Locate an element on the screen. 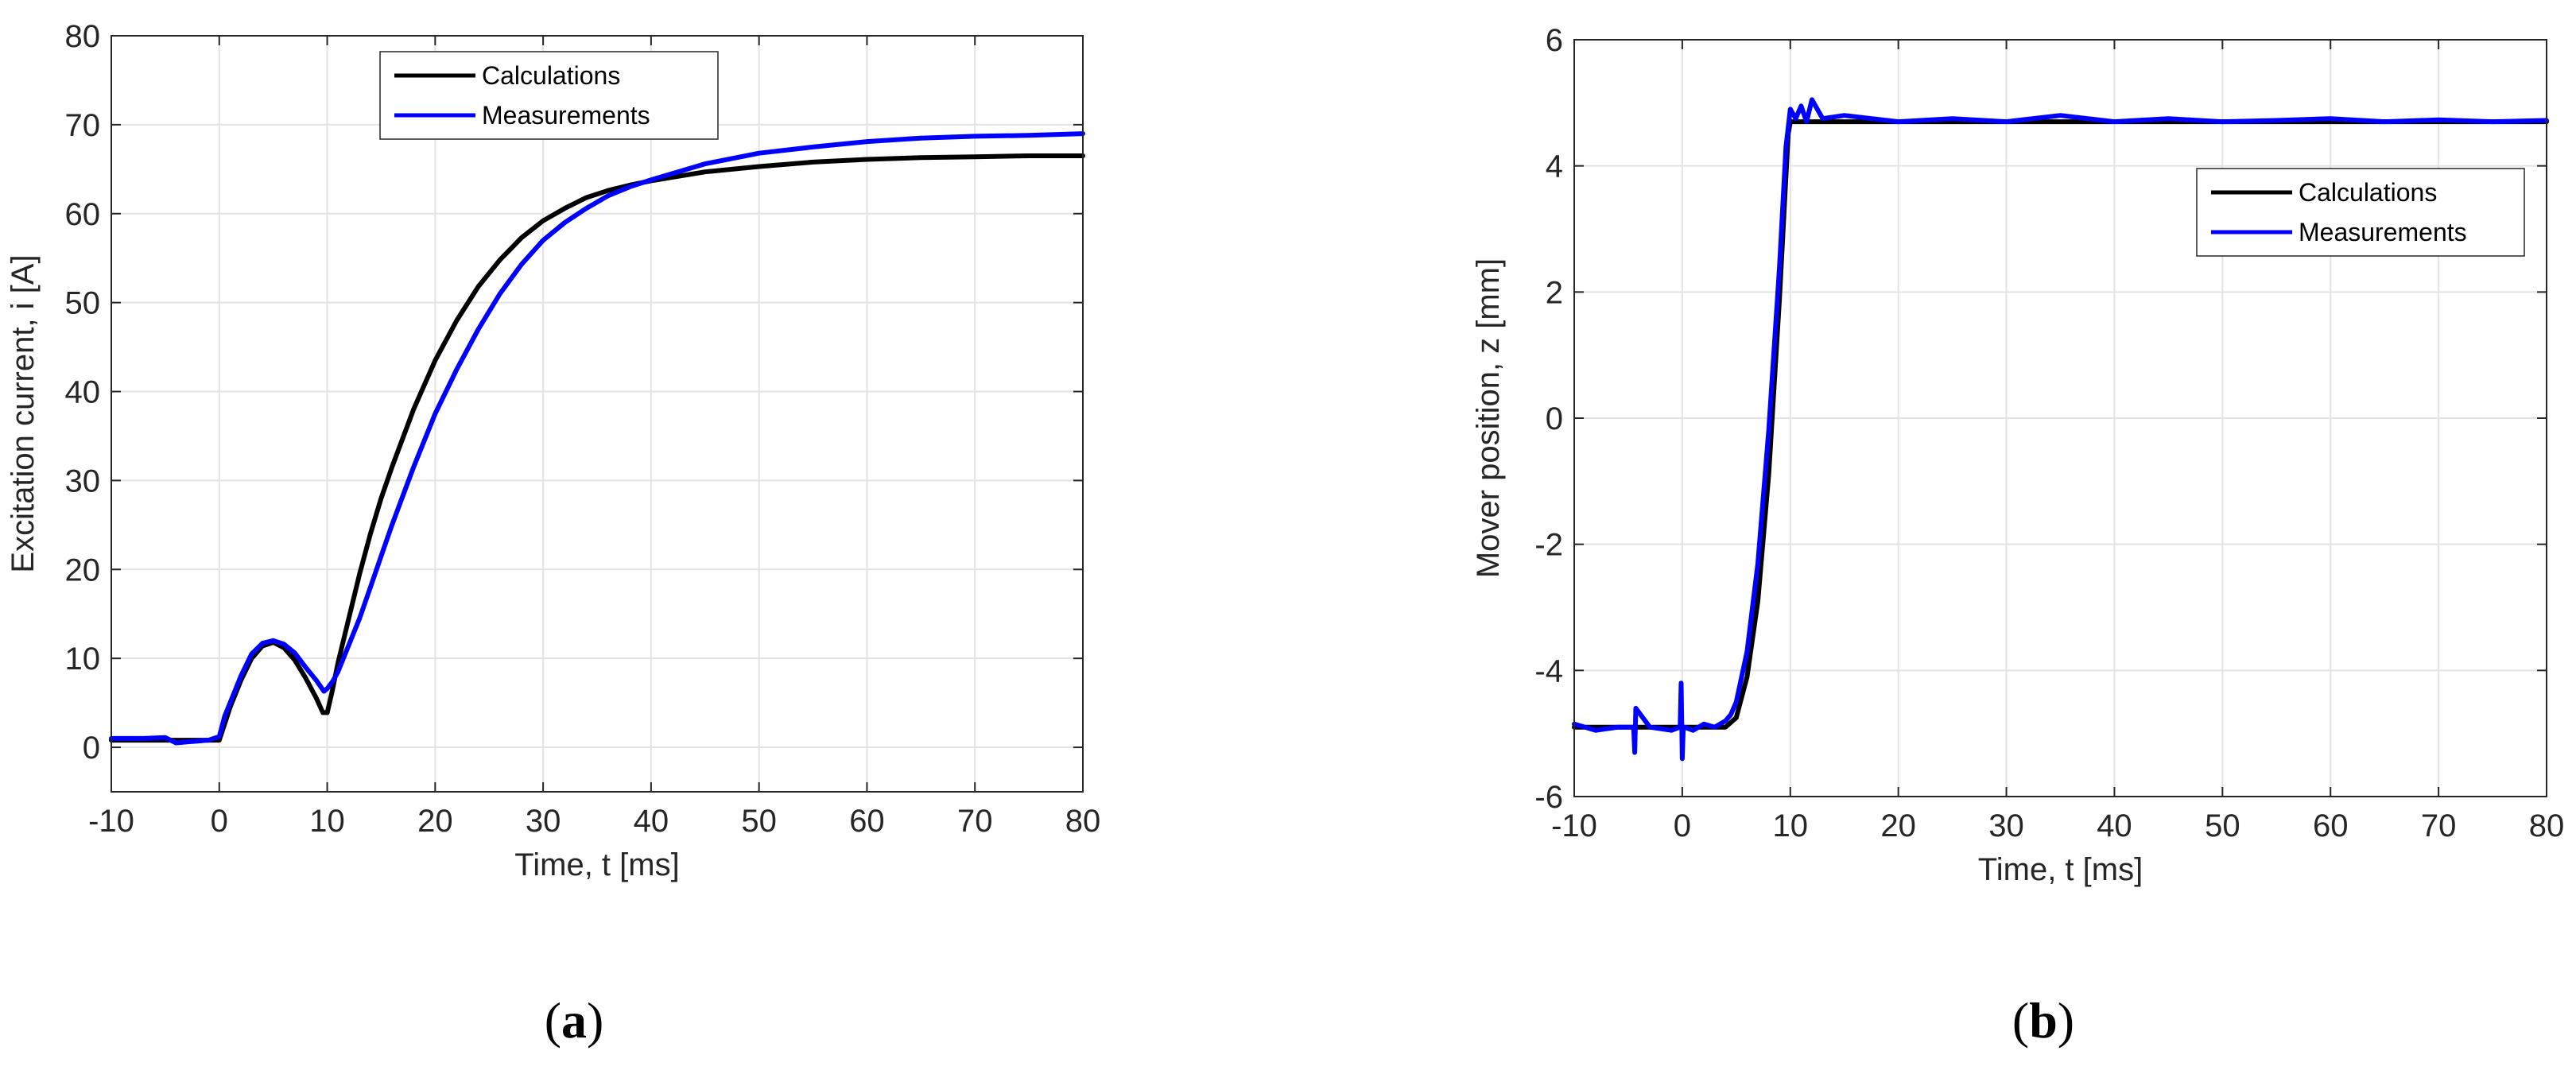  chart-b-legend: Calculations Measurements is located at coordinates (2360, 212).